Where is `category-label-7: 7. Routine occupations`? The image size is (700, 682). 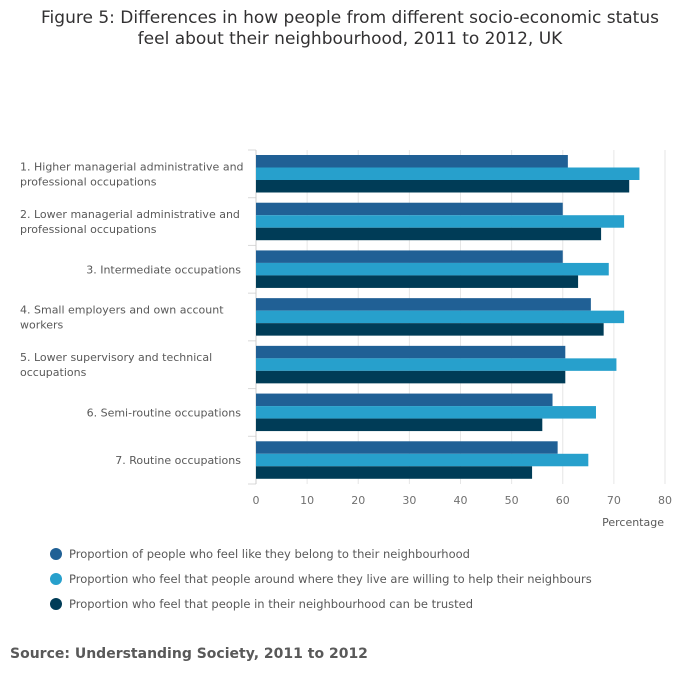
category-label-7: 7. Routine occupations is located at coordinates (178, 460).